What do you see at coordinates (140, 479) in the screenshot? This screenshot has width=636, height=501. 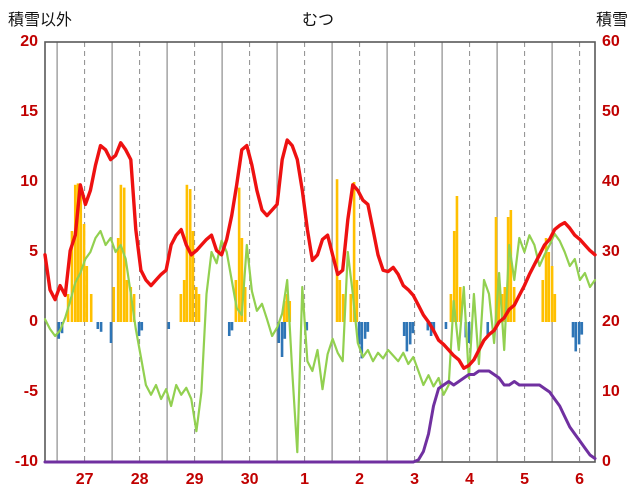 I see `x-tick-label: 28` at bounding box center [140, 479].